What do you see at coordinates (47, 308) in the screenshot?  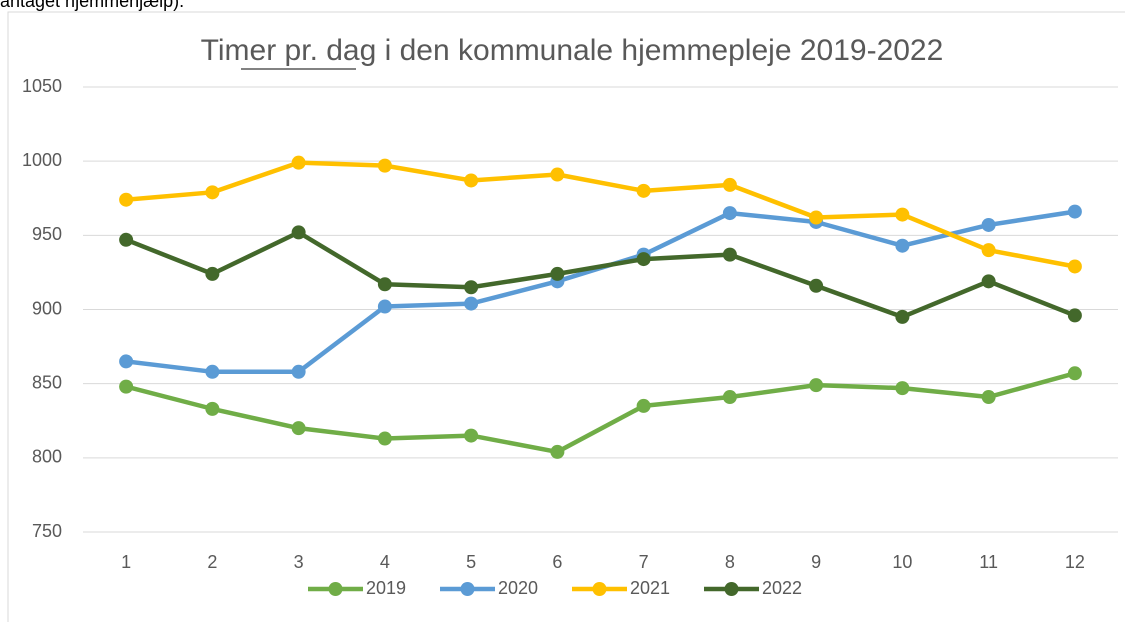 I see `y-tick-label: 900` at bounding box center [47, 308].